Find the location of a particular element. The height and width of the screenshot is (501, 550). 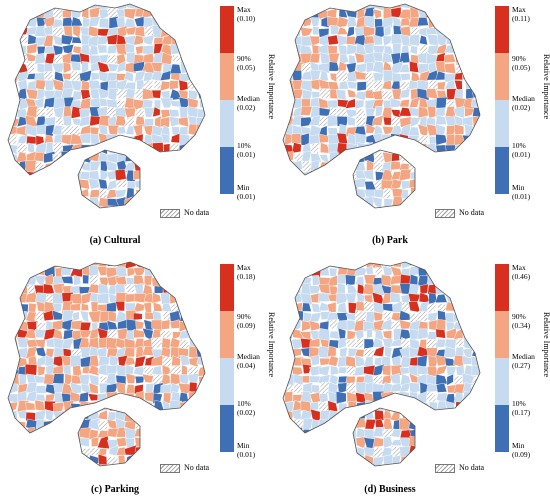

legend-label-min: Min (0.01) is located at coordinates (246, 192).